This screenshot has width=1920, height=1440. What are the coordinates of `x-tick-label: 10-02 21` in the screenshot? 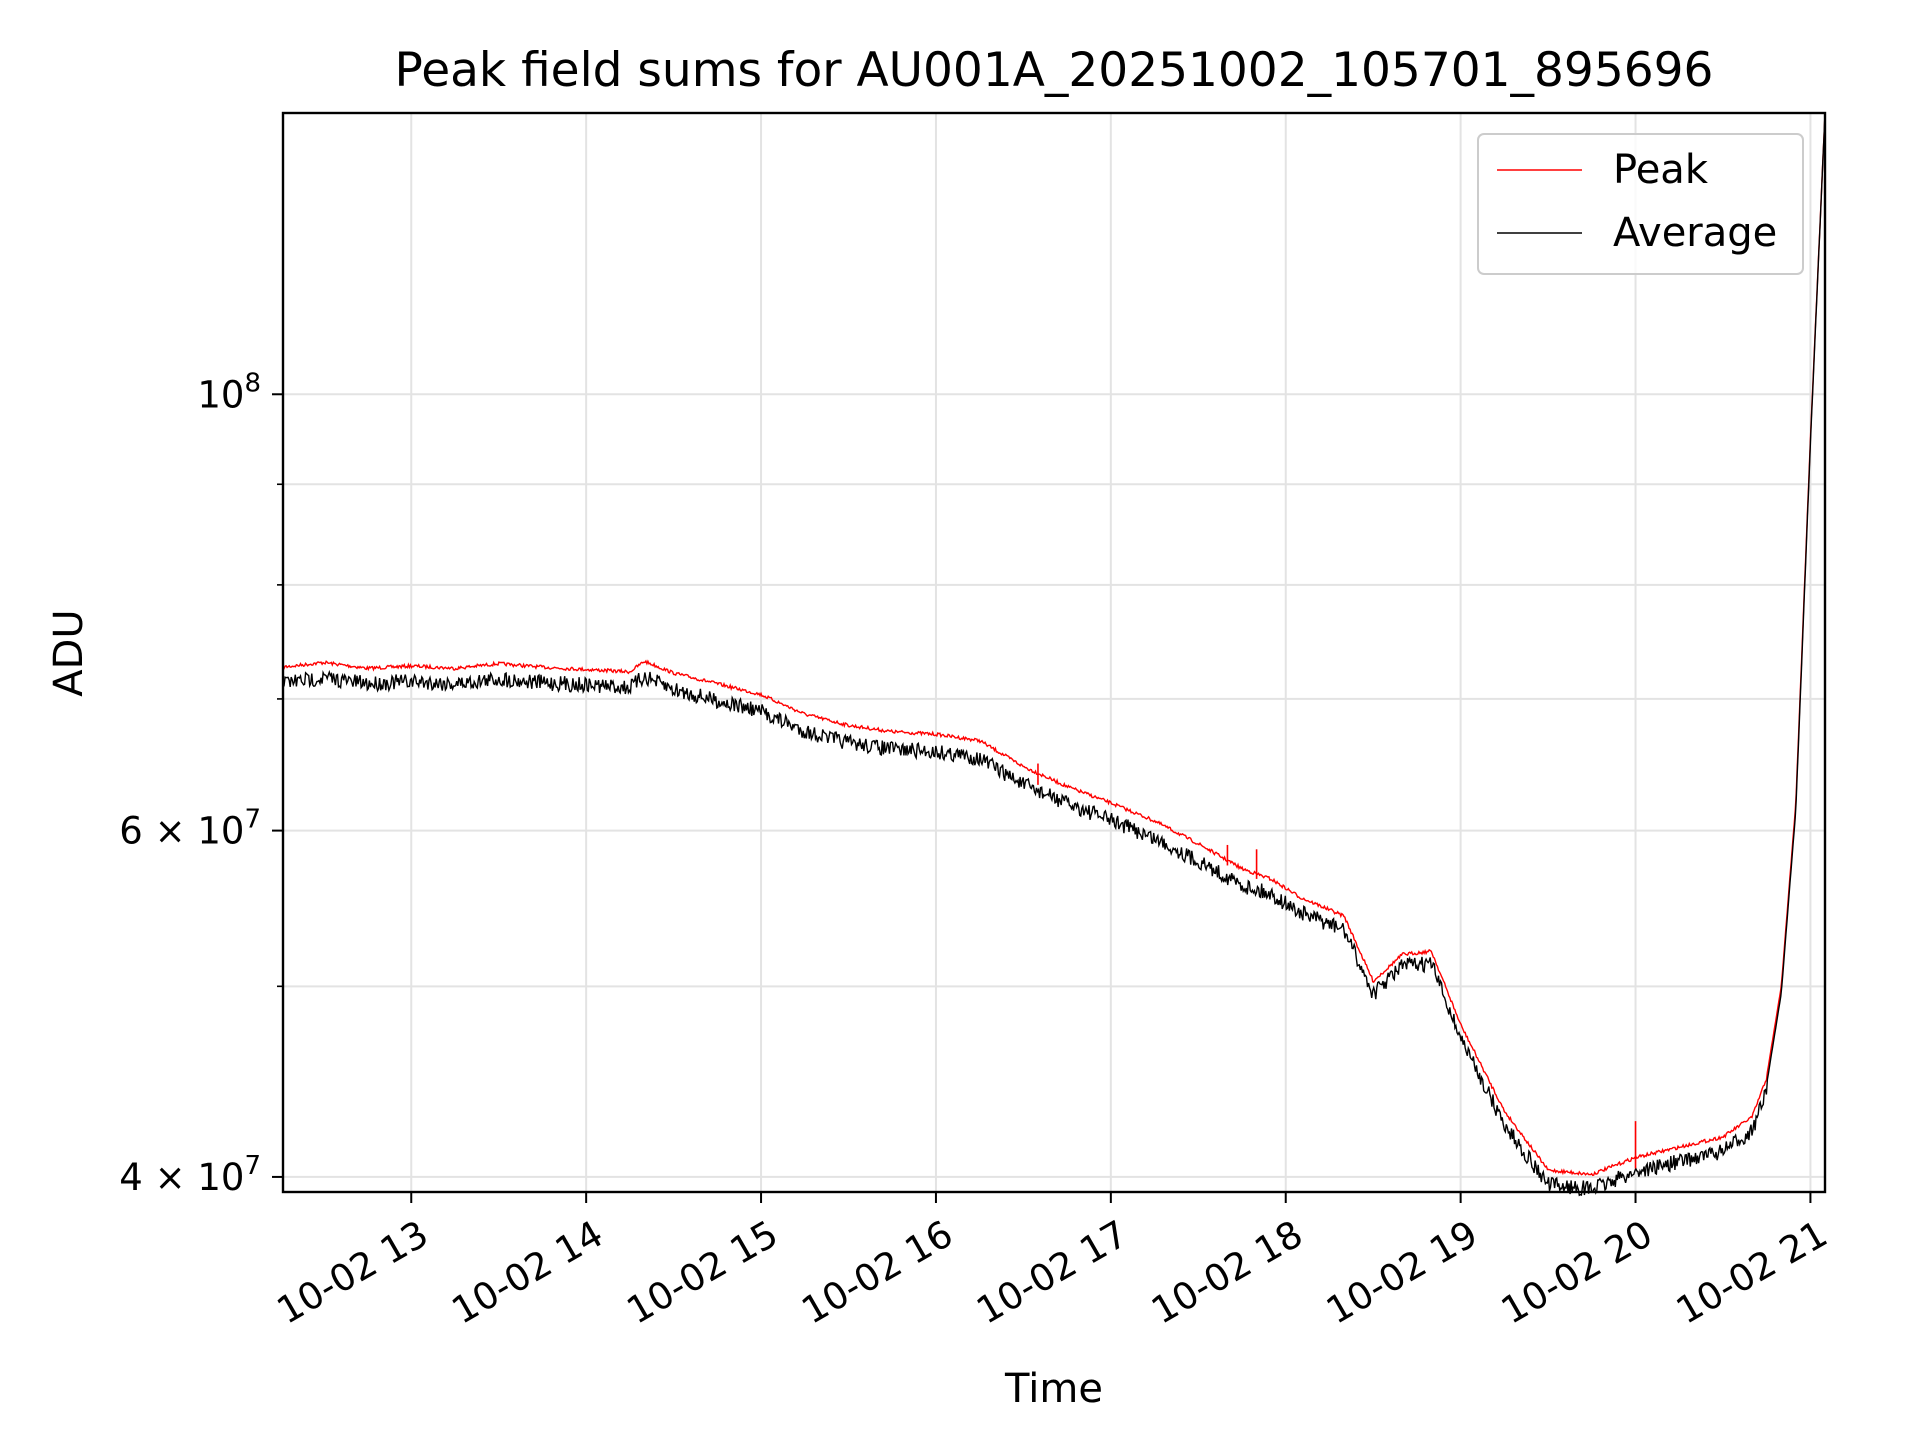 It's located at (1752, 1272).